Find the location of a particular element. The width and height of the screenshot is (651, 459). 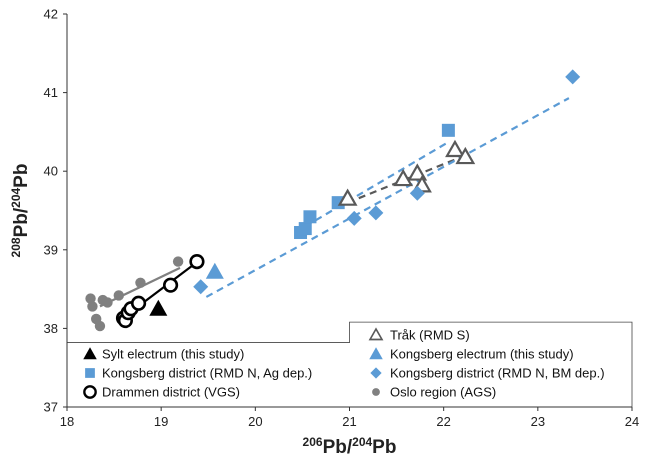

x-axis-title-sup2: 204 is located at coordinates (362, 442).